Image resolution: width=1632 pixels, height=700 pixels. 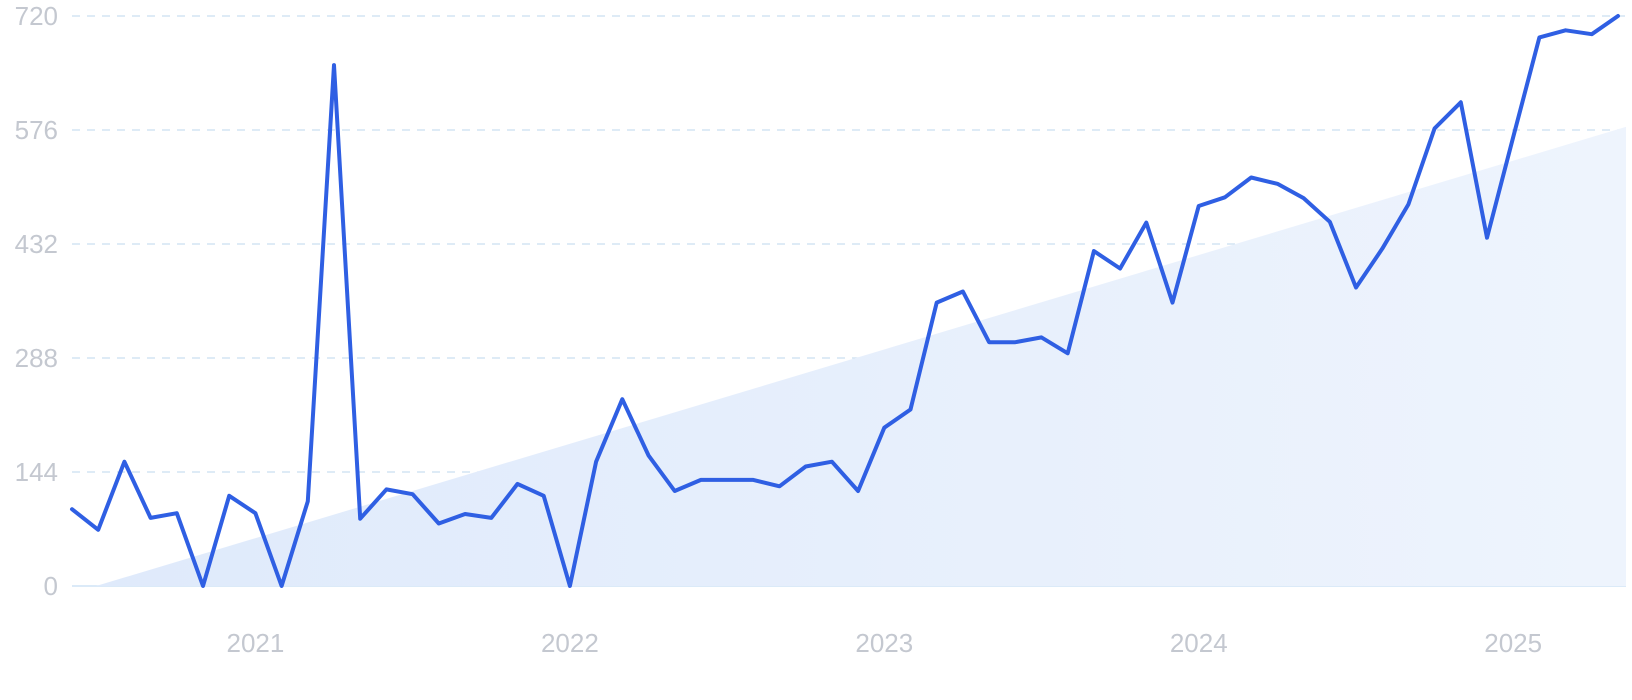 What do you see at coordinates (36, 244) in the screenshot?
I see `y-tick-label: 432` at bounding box center [36, 244].